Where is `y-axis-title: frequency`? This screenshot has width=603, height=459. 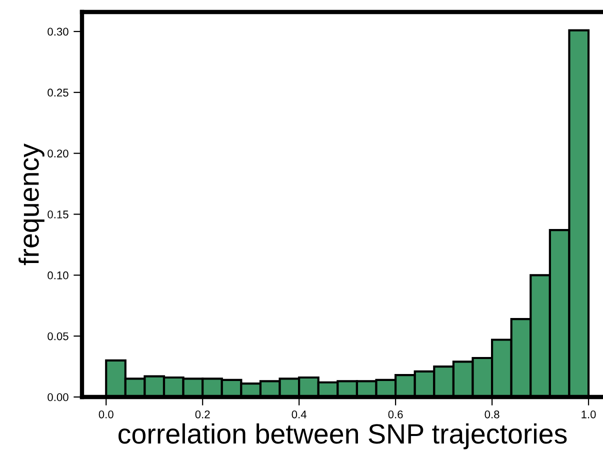 y-axis-title: frequency is located at coordinates (31, 205).